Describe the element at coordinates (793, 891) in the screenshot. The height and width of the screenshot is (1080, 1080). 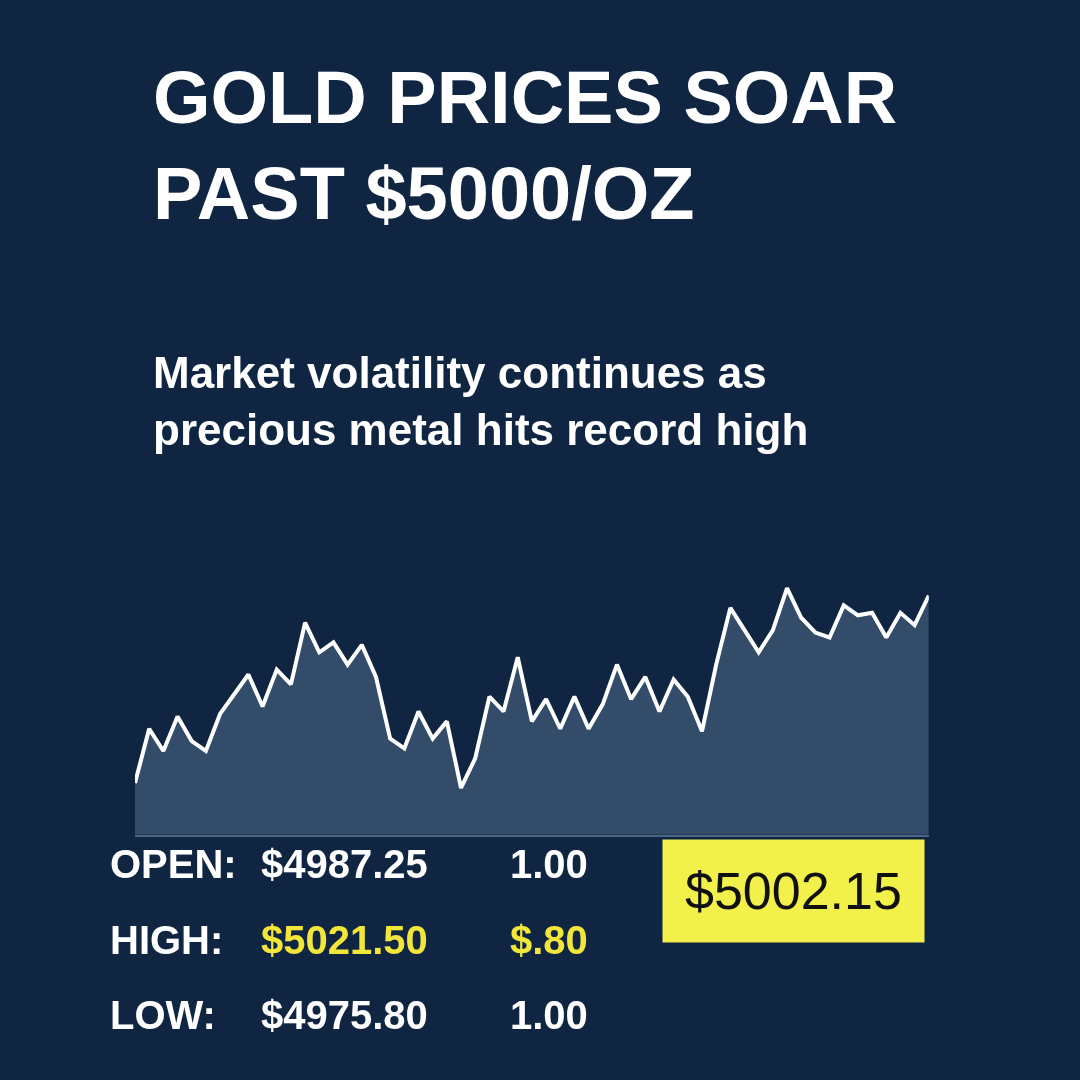
I see `text: $5002.15` at that location.